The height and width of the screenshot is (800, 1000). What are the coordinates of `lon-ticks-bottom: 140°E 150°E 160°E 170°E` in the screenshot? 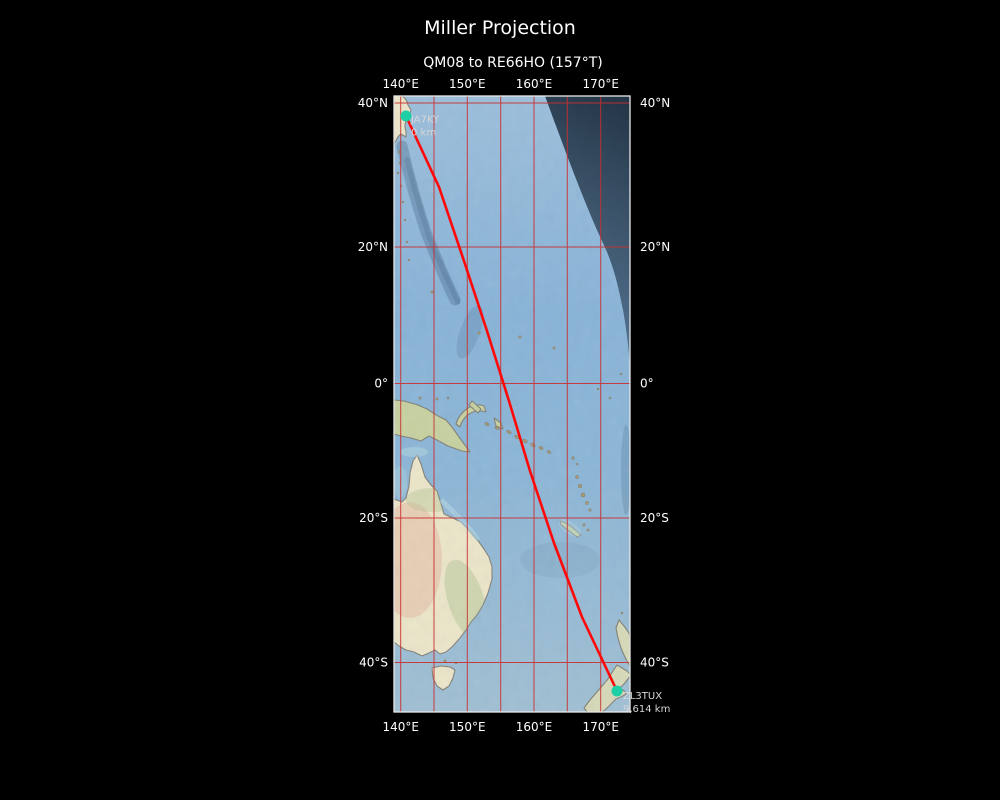 It's located at (500, 727).